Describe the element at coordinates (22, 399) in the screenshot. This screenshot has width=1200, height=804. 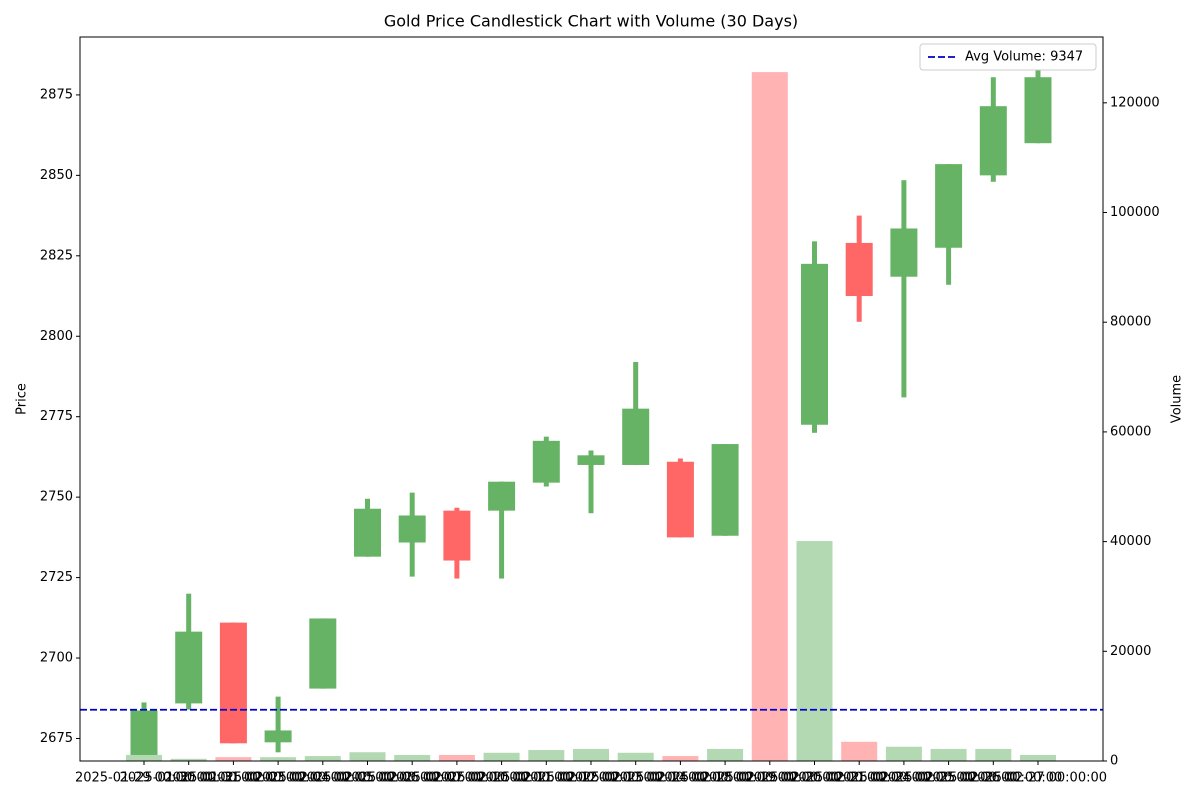
I see `y-axis-label: Price` at that location.